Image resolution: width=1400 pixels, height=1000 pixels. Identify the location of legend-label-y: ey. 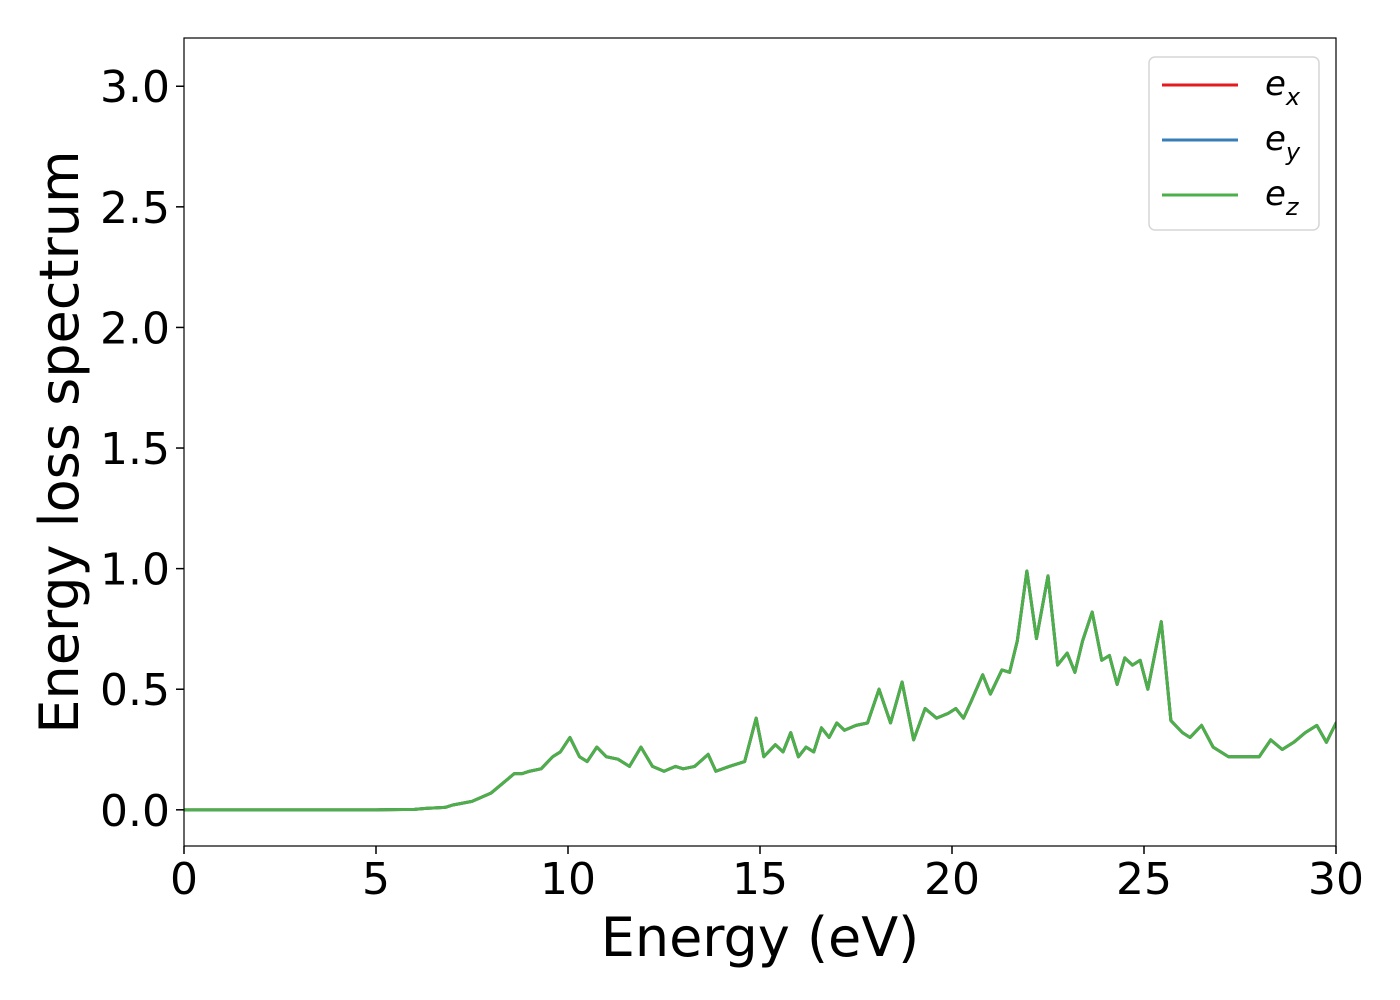
(1283, 142).